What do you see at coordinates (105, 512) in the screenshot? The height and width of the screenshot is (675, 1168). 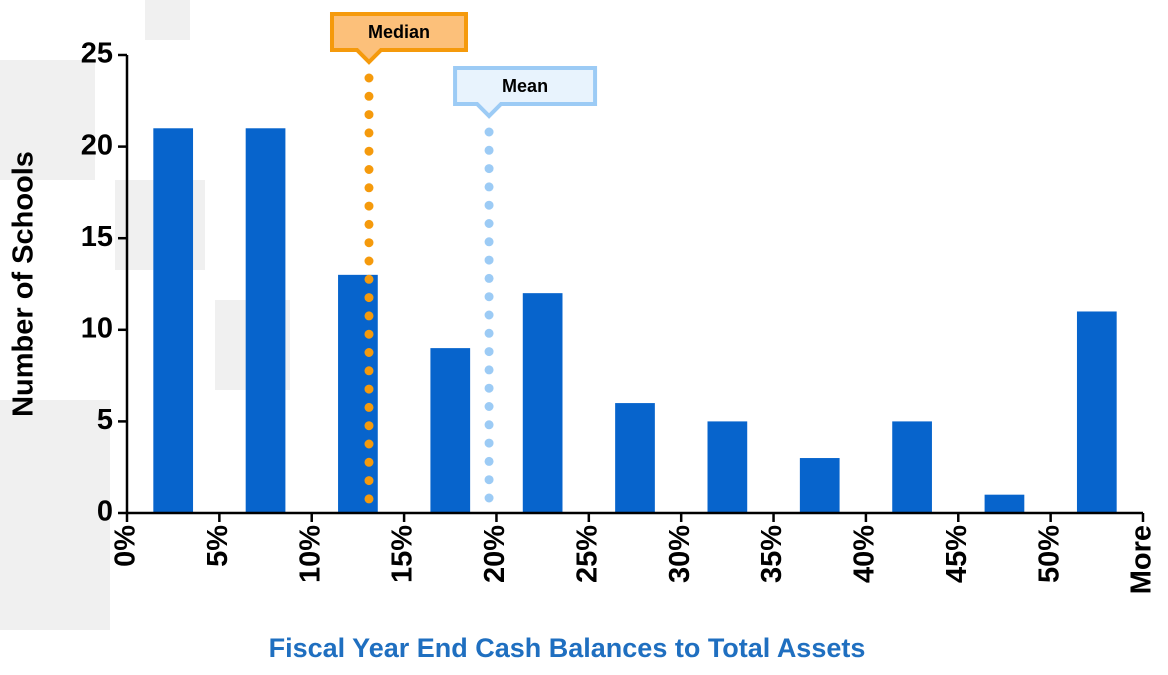 I see `y-tick-label: 0` at bounding box center [105, 512].